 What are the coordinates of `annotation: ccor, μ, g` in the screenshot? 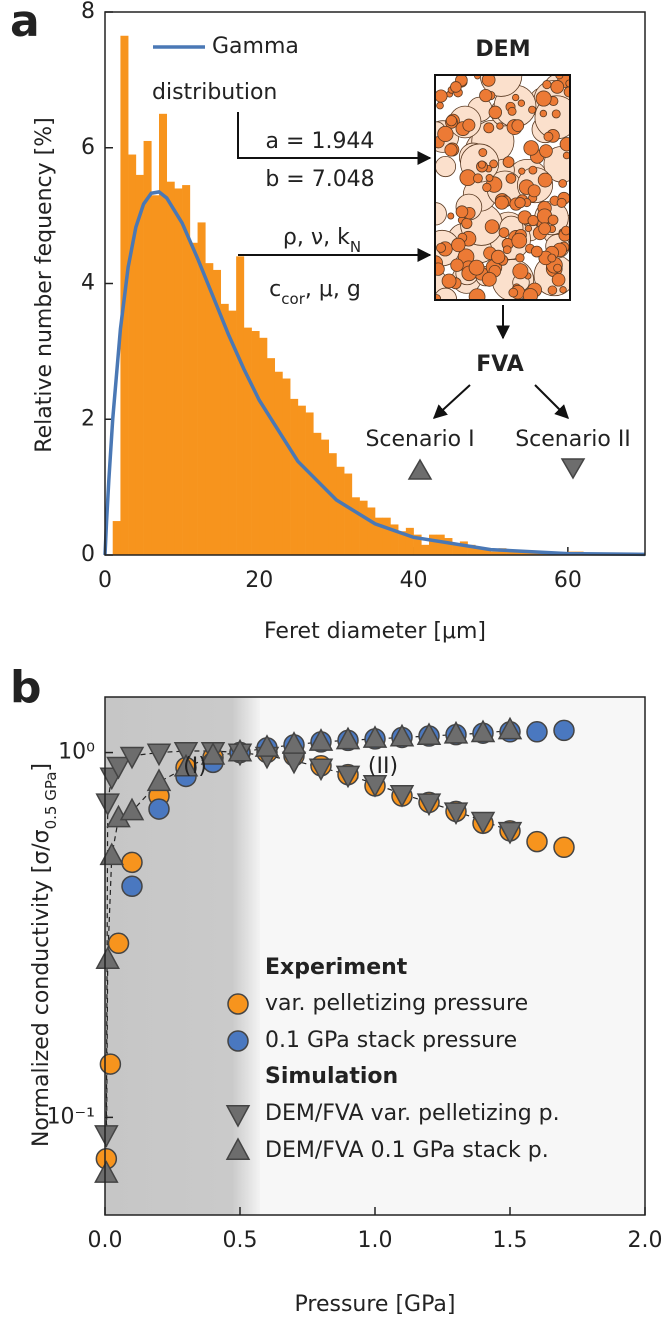 It's located at (315, 292).